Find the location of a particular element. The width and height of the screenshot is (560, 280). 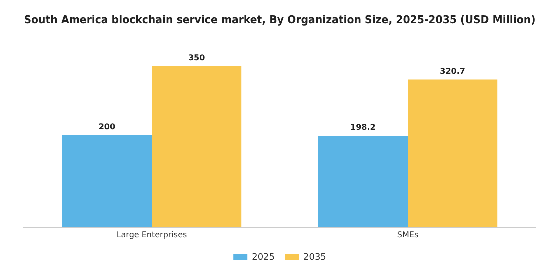

x-tick-label: Large Enterprises is located at coordinates (152, 235).